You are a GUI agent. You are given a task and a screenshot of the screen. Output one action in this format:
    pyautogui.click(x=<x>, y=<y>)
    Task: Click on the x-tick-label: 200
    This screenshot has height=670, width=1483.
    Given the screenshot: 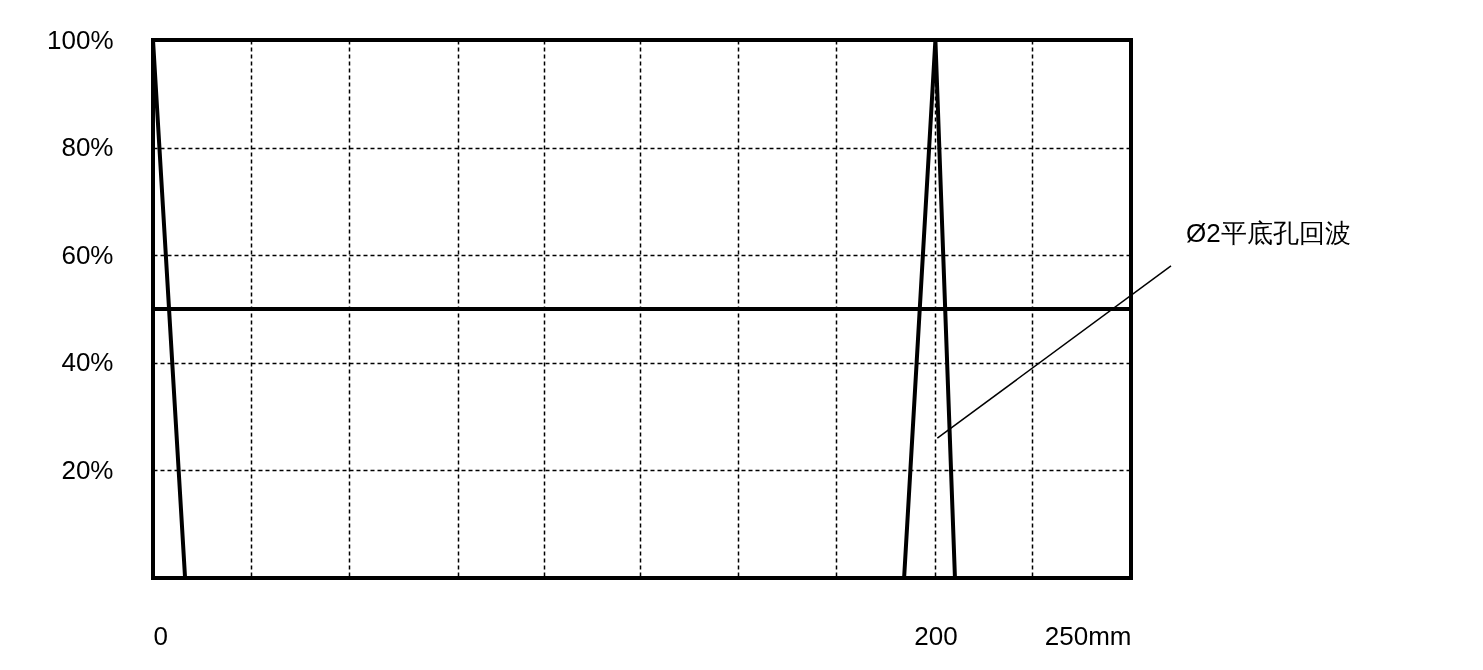 What is the action you would take?
    pyautogui.click(x=936, y=635)
    